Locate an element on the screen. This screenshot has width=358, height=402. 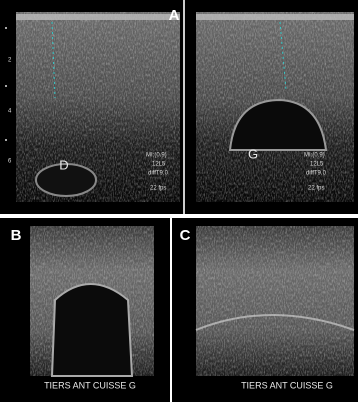
depth-label: 2 is located at coordinates (10, 61).